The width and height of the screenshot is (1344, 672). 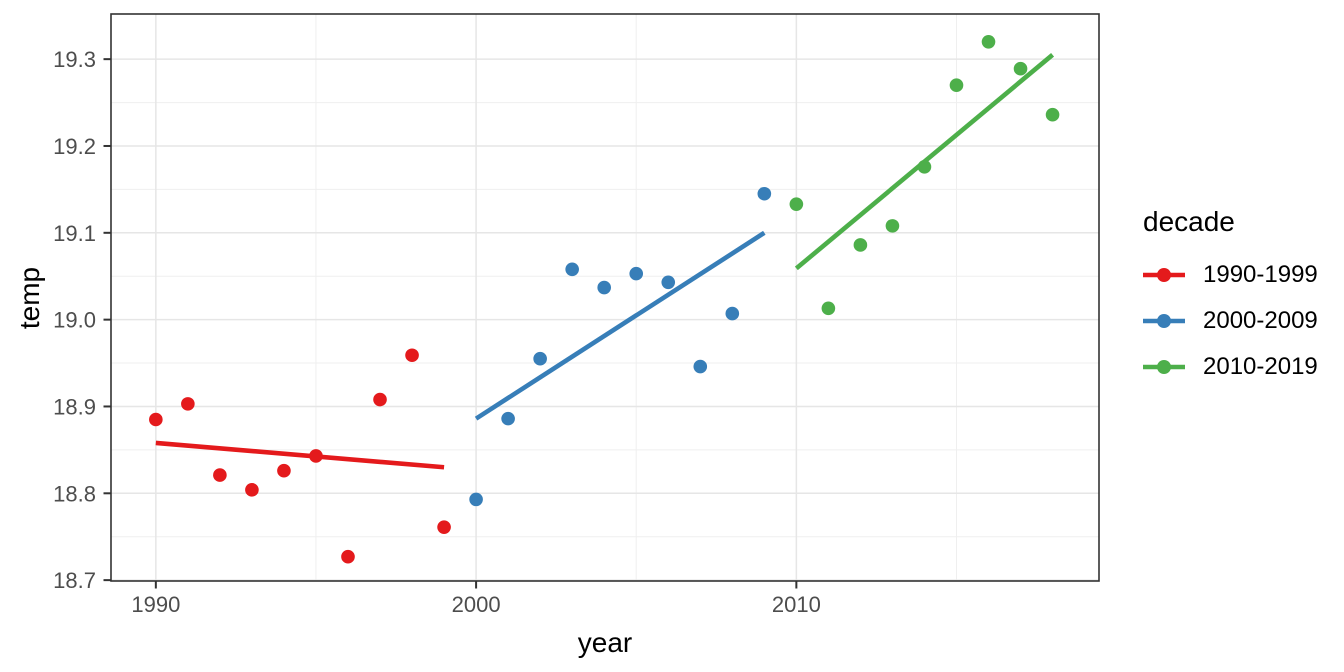 What do you see at coordinates (605, 642) in the screenshot?
I see `x-axis-title: year` at bounding box center [605, 642].